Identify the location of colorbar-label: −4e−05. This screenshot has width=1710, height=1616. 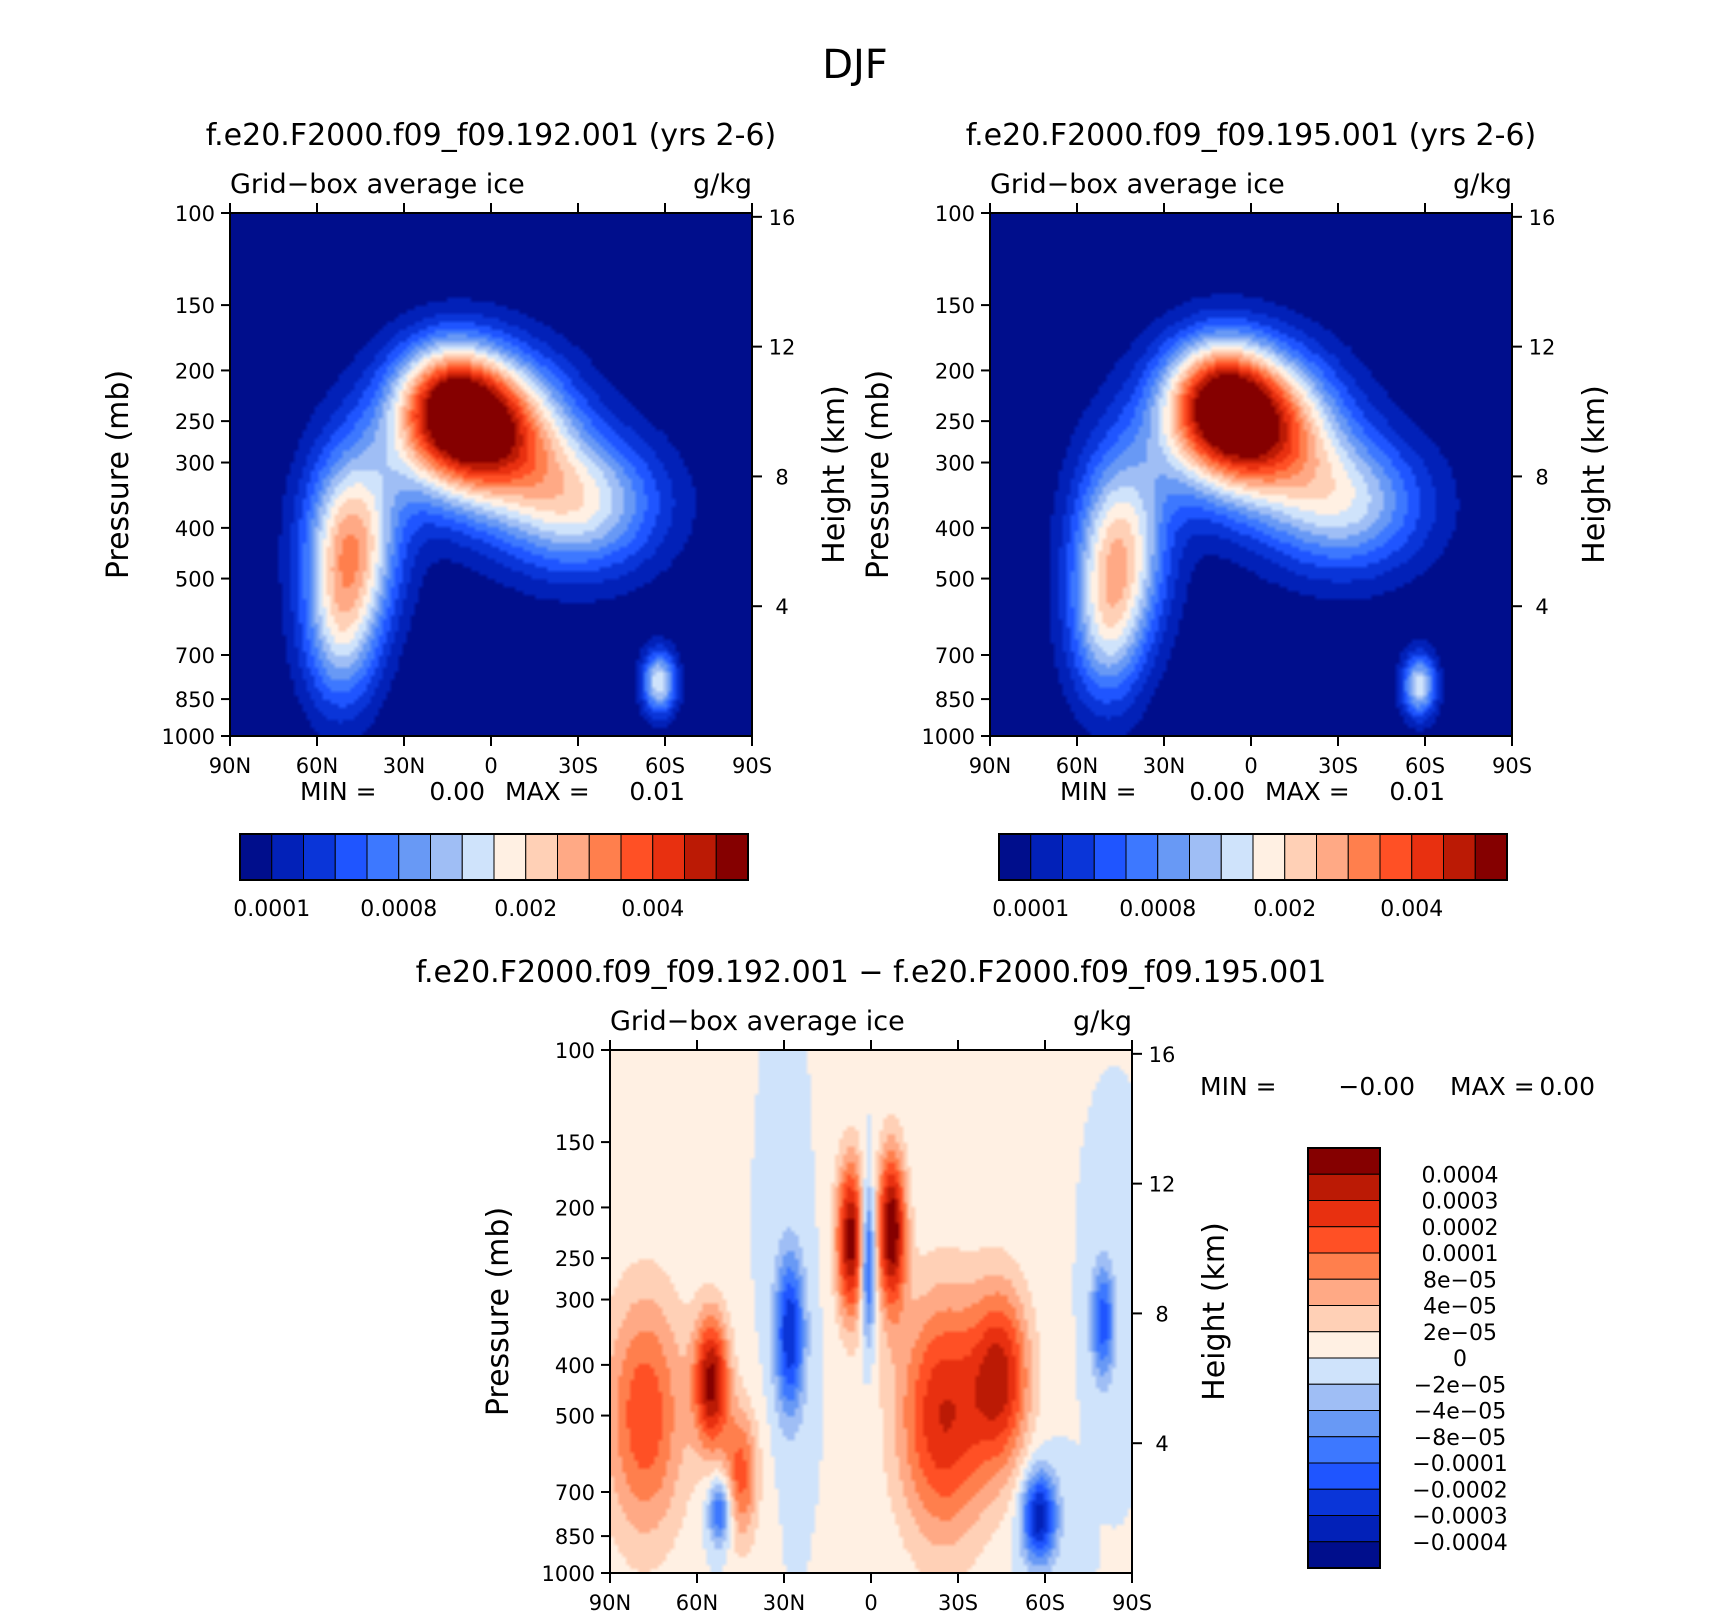
(1460, 1412).